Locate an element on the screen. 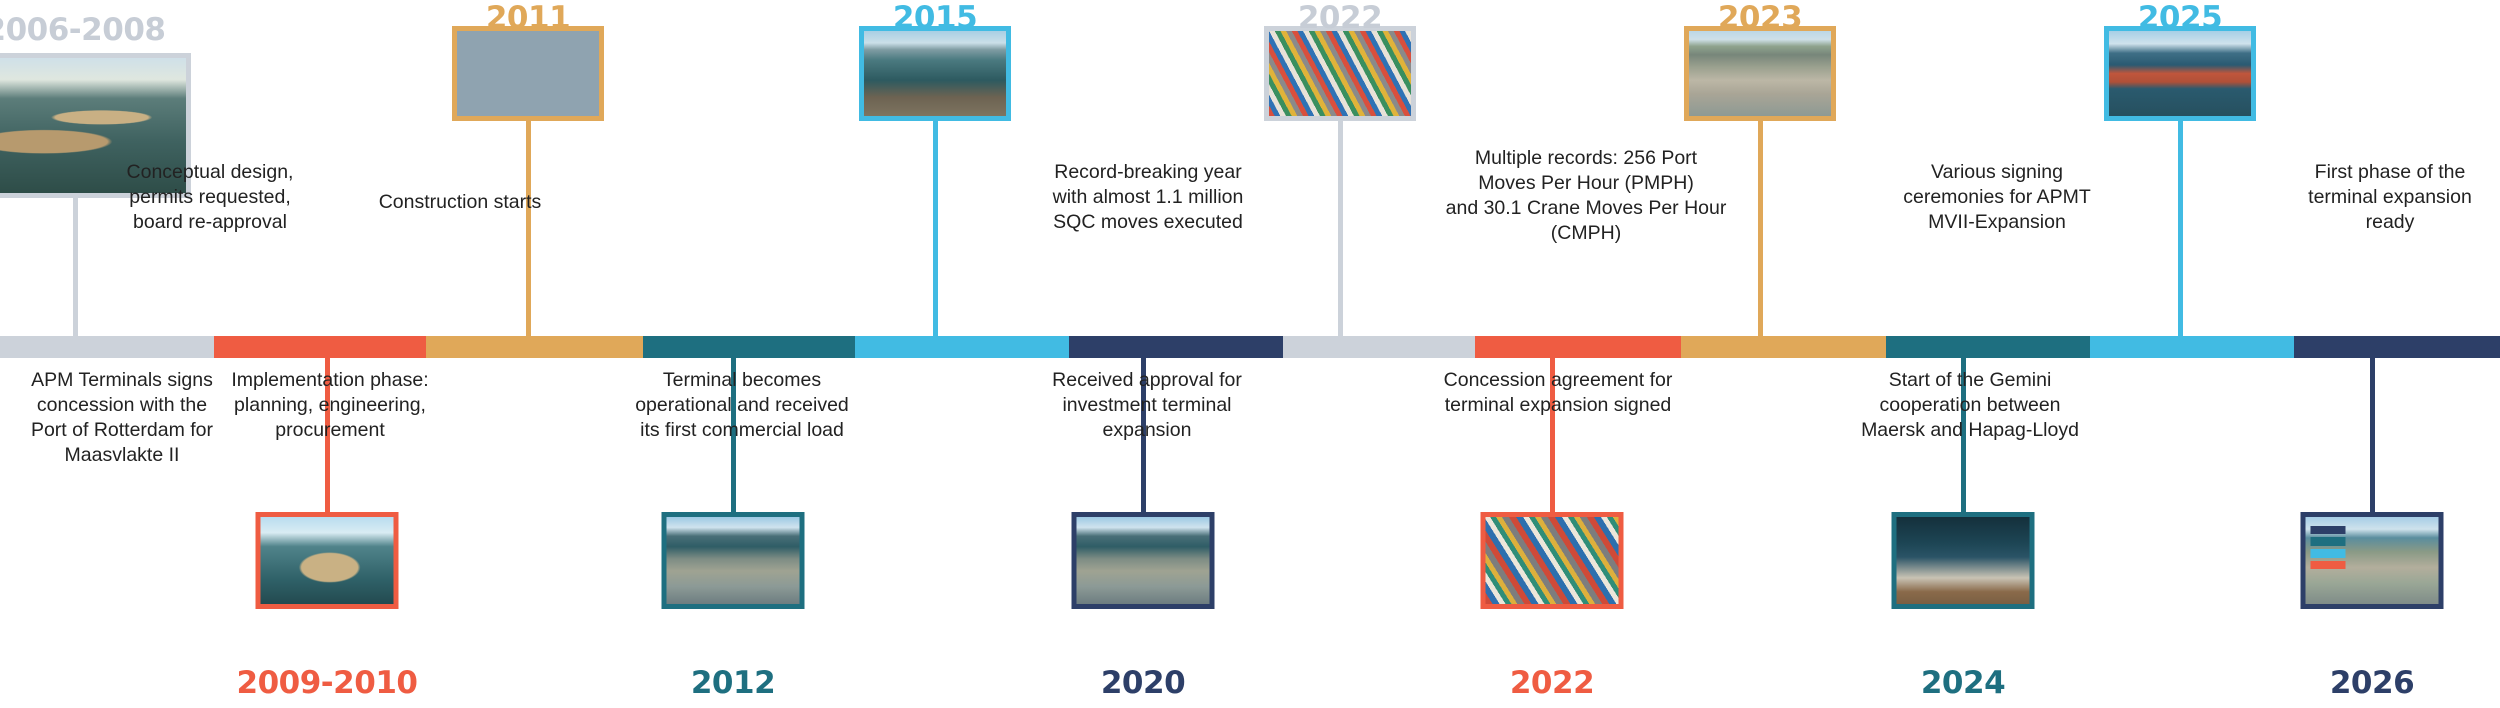 The height and width of the screenshot is (708, 2500). photo-b2009 is located at coordinates (327, 560).